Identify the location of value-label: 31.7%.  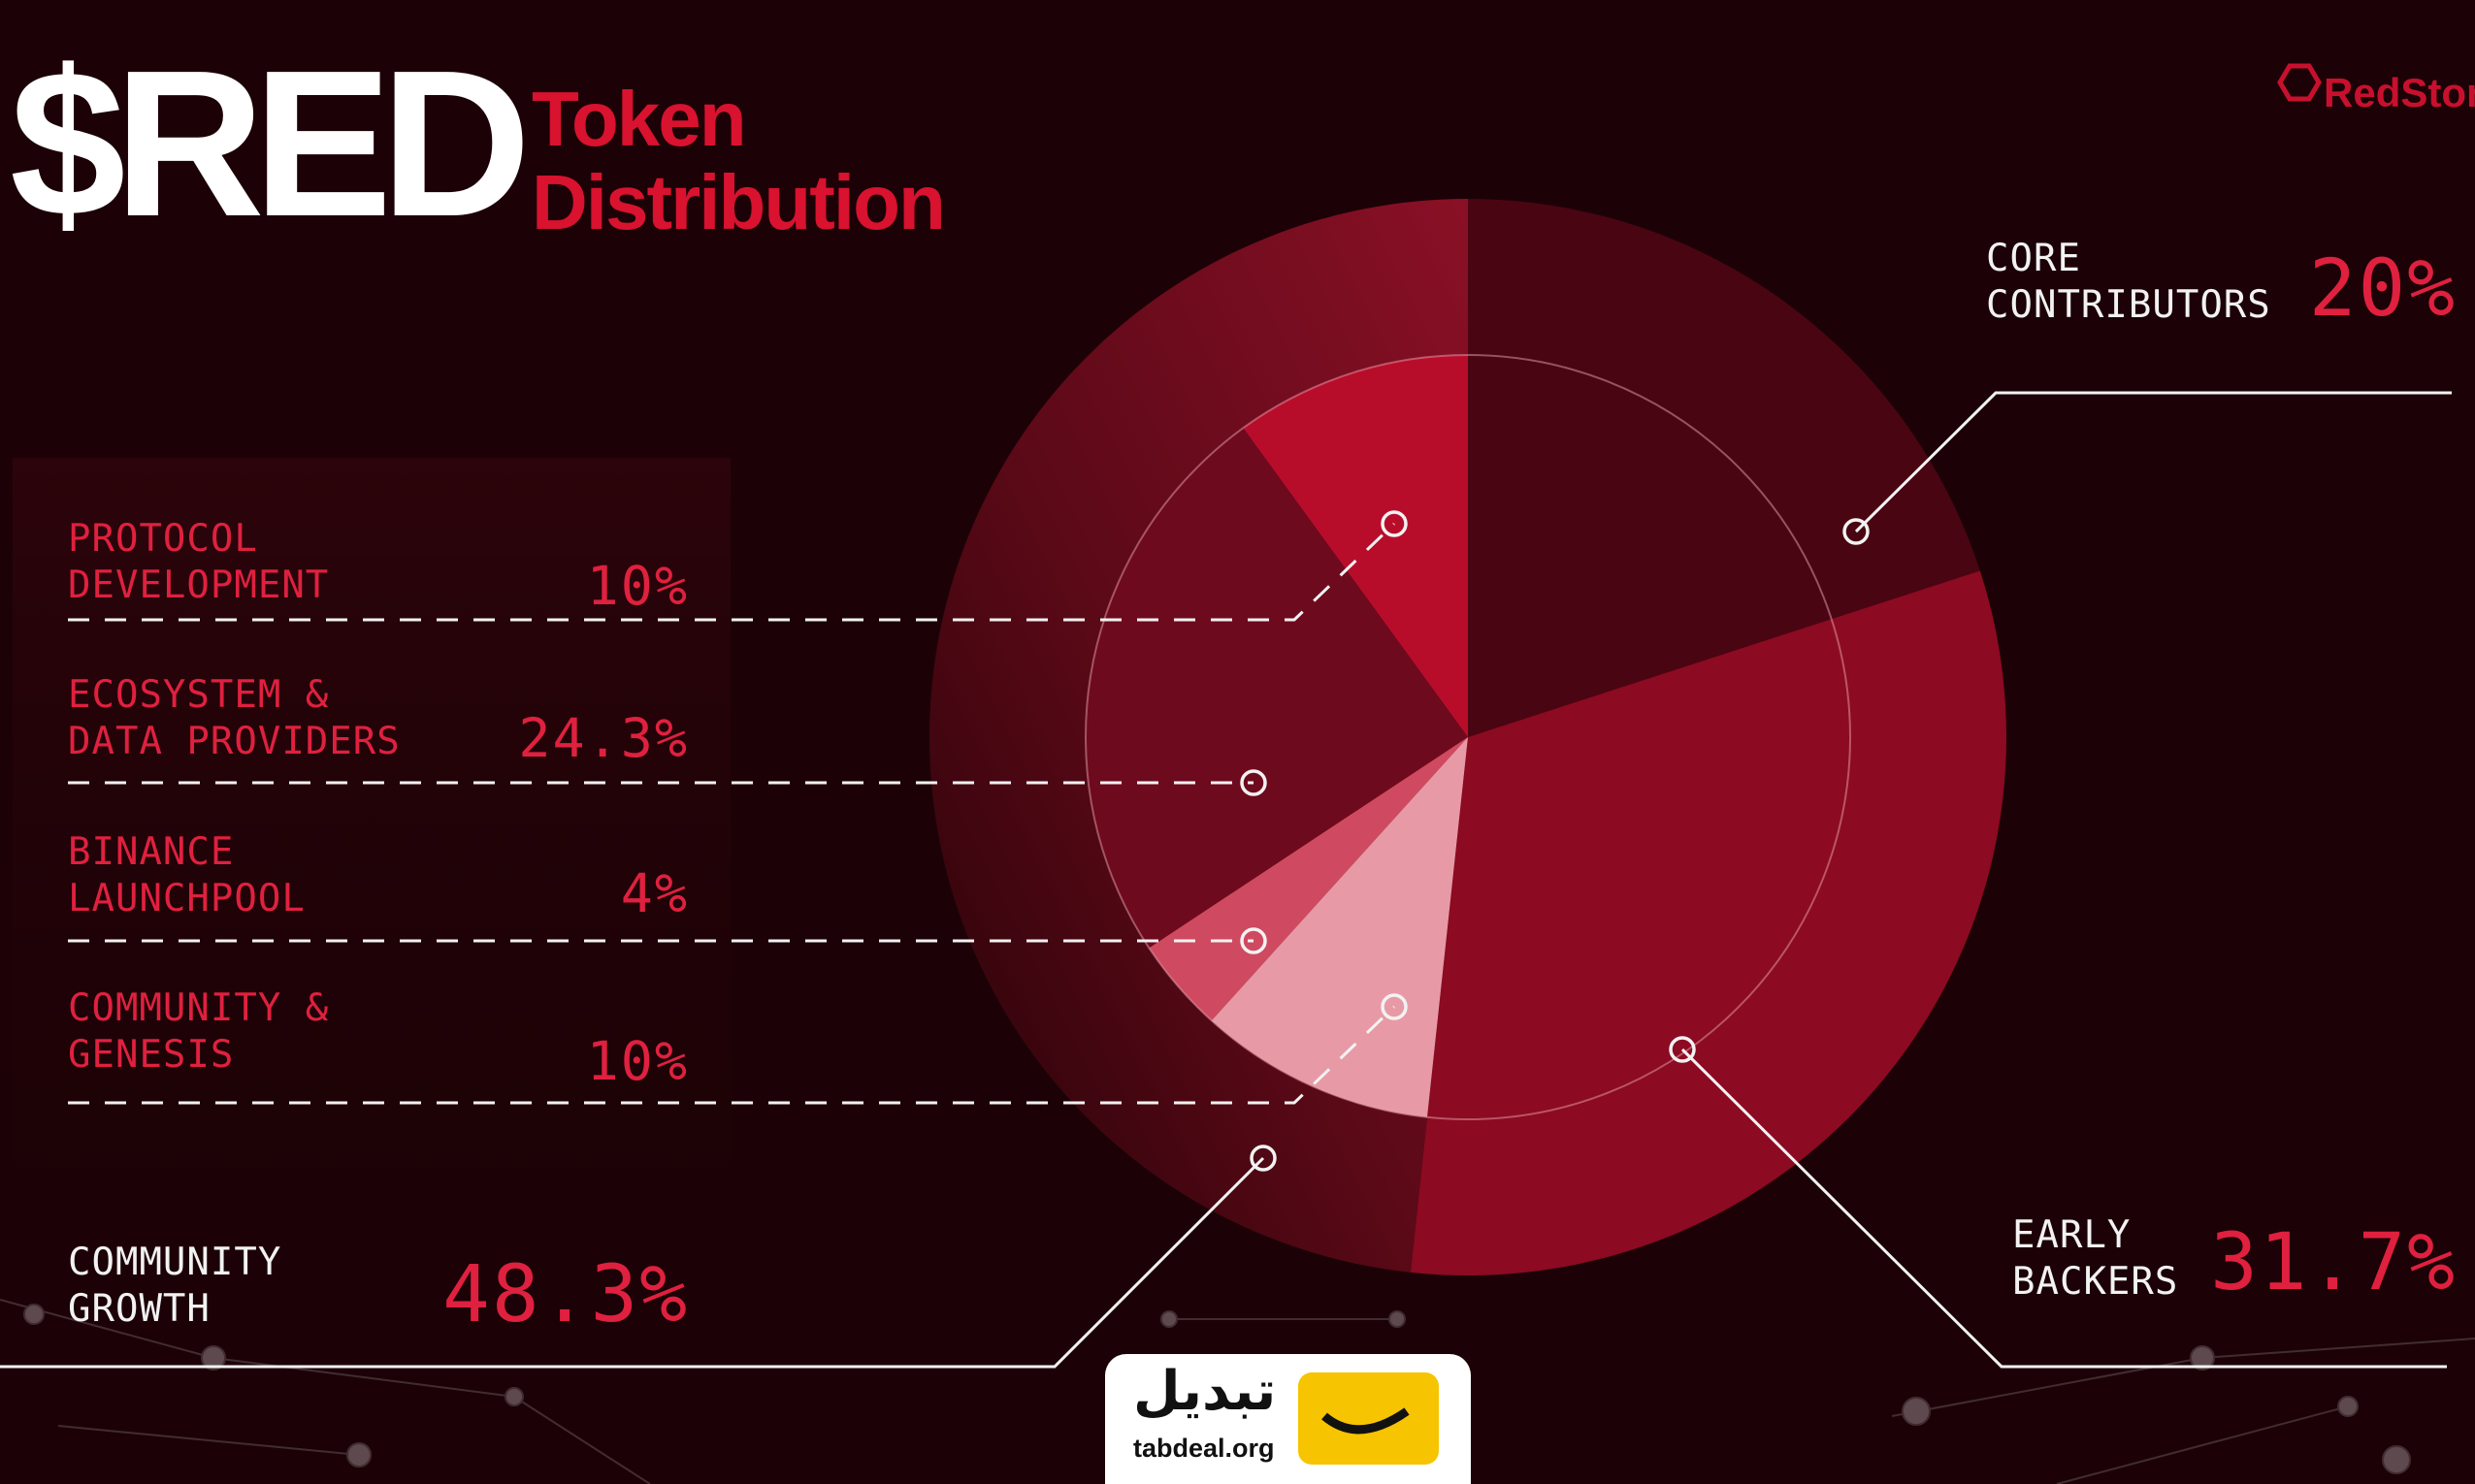
(2333, 1262).